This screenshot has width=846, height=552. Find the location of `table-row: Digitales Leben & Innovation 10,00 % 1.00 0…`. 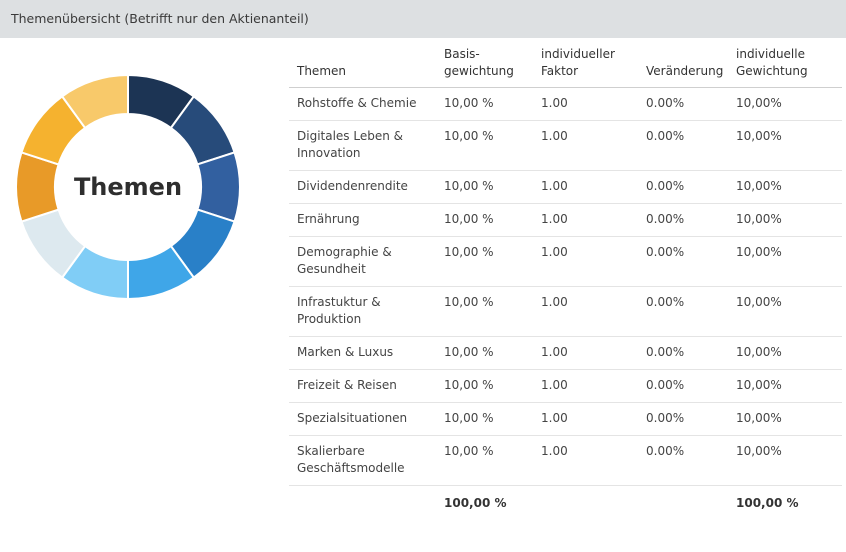

table-row: Digitales Leben & Innovation 10,00 % 1.00 0… is located at coordinates (565, 145).